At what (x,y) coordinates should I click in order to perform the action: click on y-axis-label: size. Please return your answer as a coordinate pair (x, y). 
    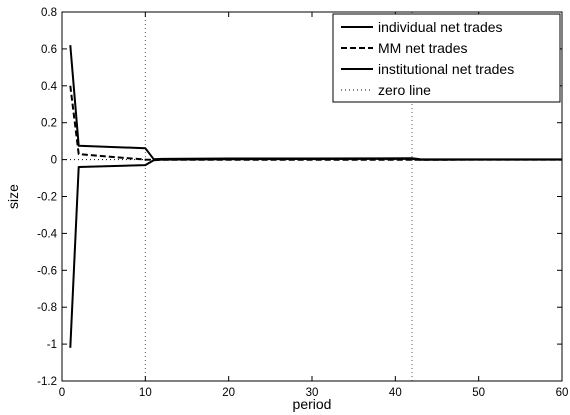
    Looking at the image, I should click on (13, 196).